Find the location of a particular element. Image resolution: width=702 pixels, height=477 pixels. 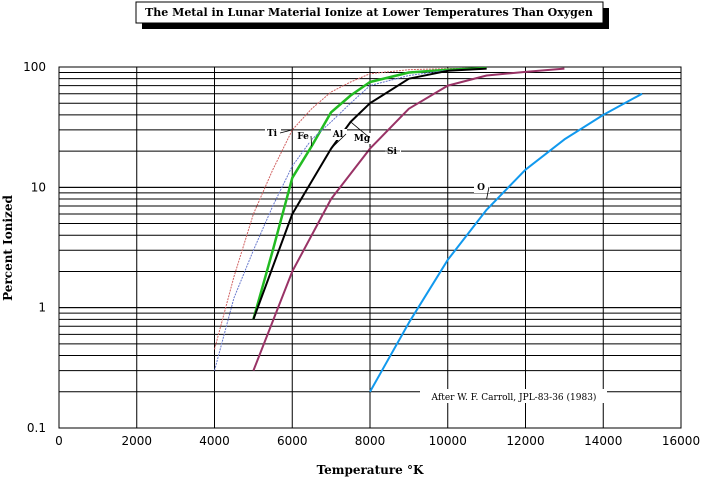

x-tick-label: 10000 is located at coordinates (448, 441).